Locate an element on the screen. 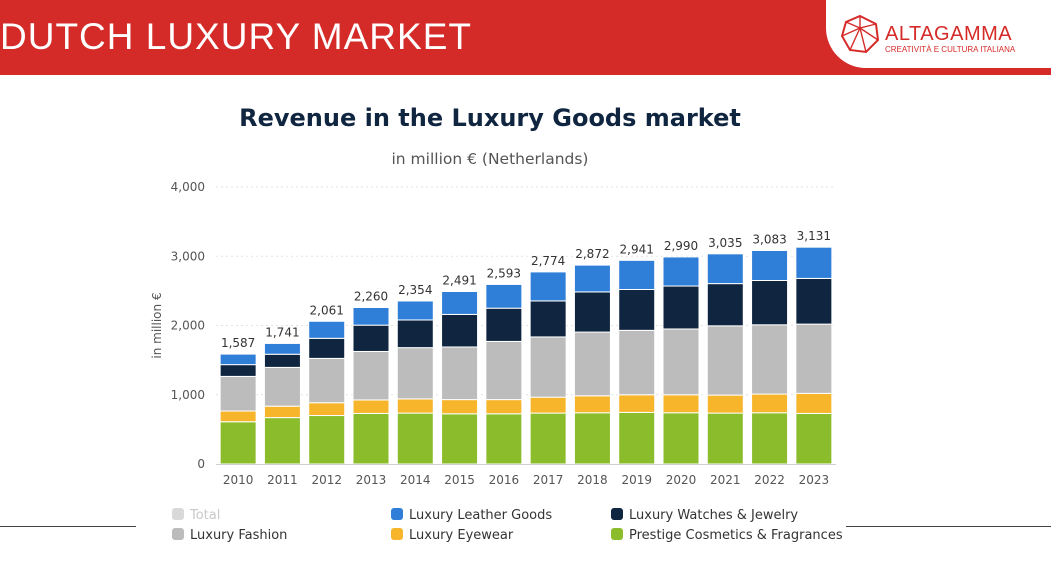 The image size is (1051, 564). x-tick-label: 2020 is located at coordinates (681, 480).